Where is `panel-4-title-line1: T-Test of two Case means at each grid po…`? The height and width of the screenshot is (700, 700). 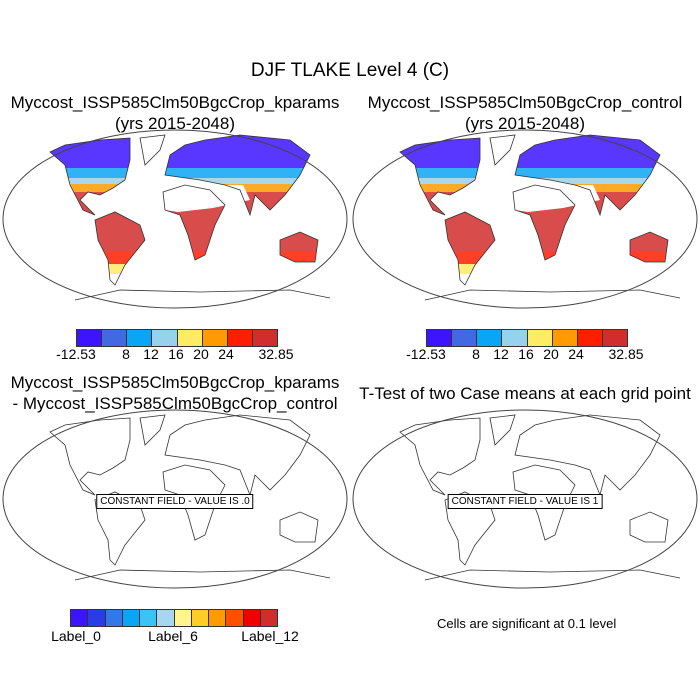 panel-4-title-line1: T-Test of two Case means at each grid po… is located at coordinates (525, 393).